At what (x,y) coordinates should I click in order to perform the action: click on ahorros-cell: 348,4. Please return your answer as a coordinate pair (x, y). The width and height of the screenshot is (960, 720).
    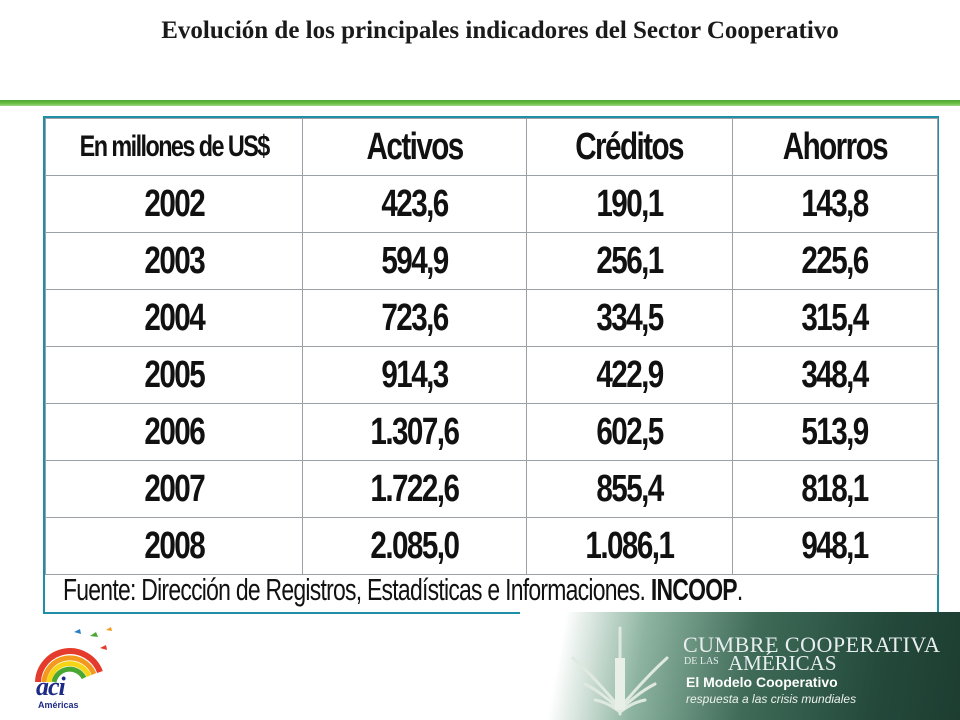
    Looking at the image, I should click on (835, 375).